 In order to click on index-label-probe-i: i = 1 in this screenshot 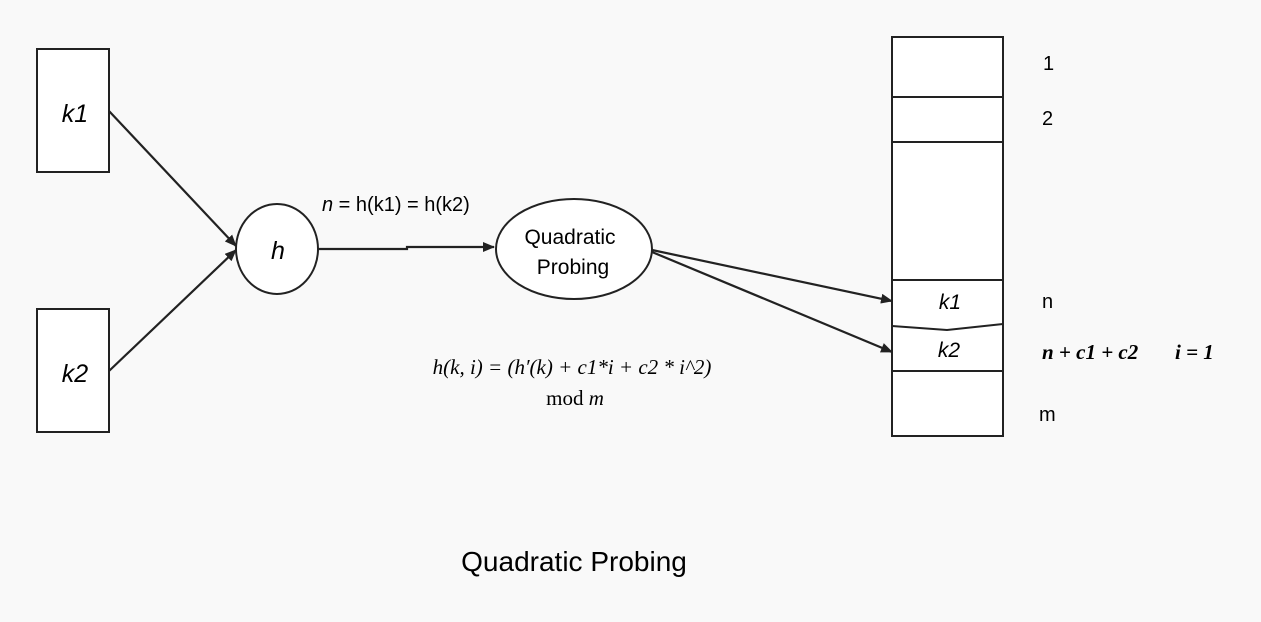, I will do `click(1194, 352)`.